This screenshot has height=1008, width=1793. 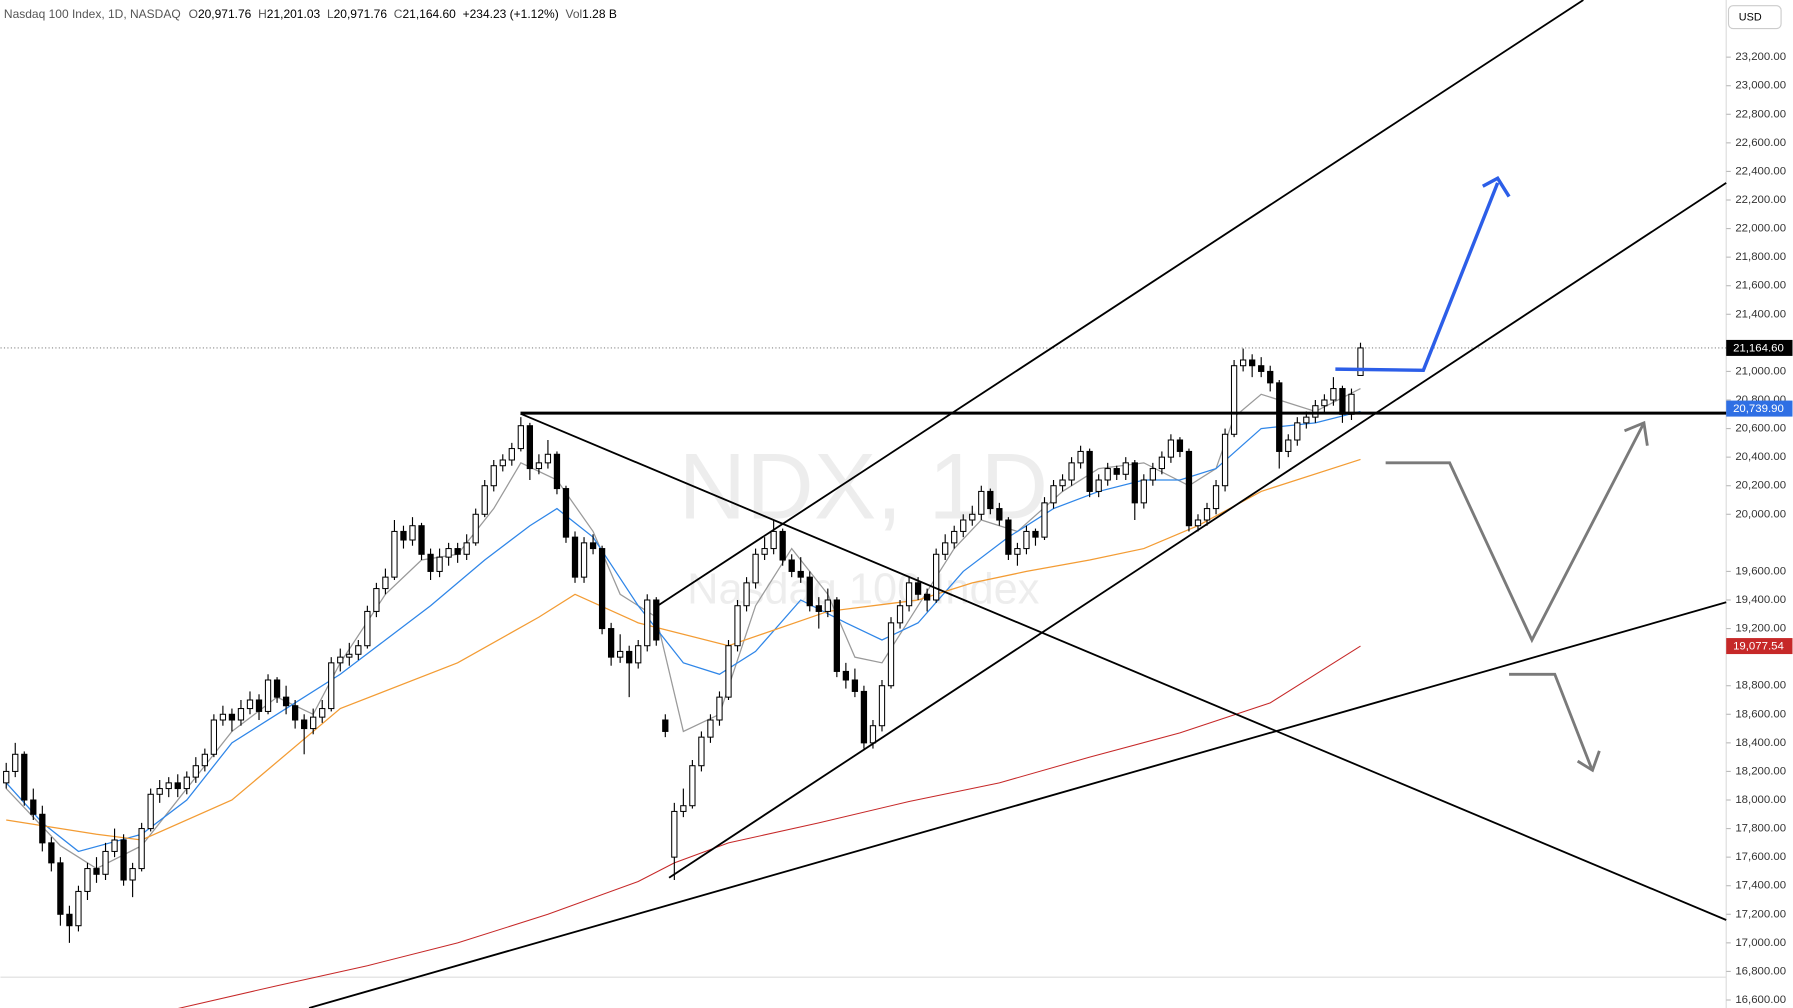 I want to click on price-label-box, so click(x=1759, y=347).